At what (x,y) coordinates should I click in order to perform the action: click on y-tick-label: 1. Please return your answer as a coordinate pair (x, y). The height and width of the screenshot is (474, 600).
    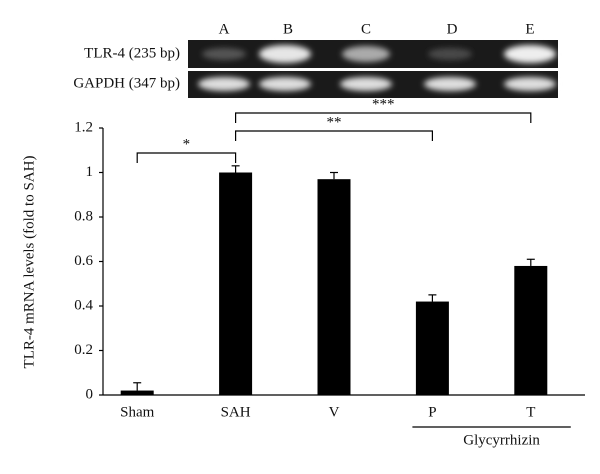
    Looking at the image, I should click on (90, 172).